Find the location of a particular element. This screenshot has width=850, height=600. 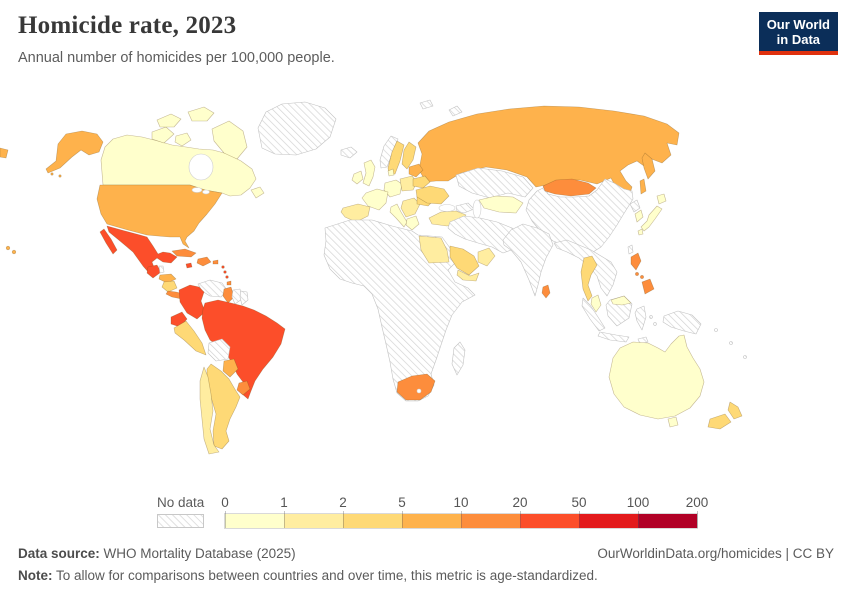

map-region-canada is located at coordinates (178, 165).